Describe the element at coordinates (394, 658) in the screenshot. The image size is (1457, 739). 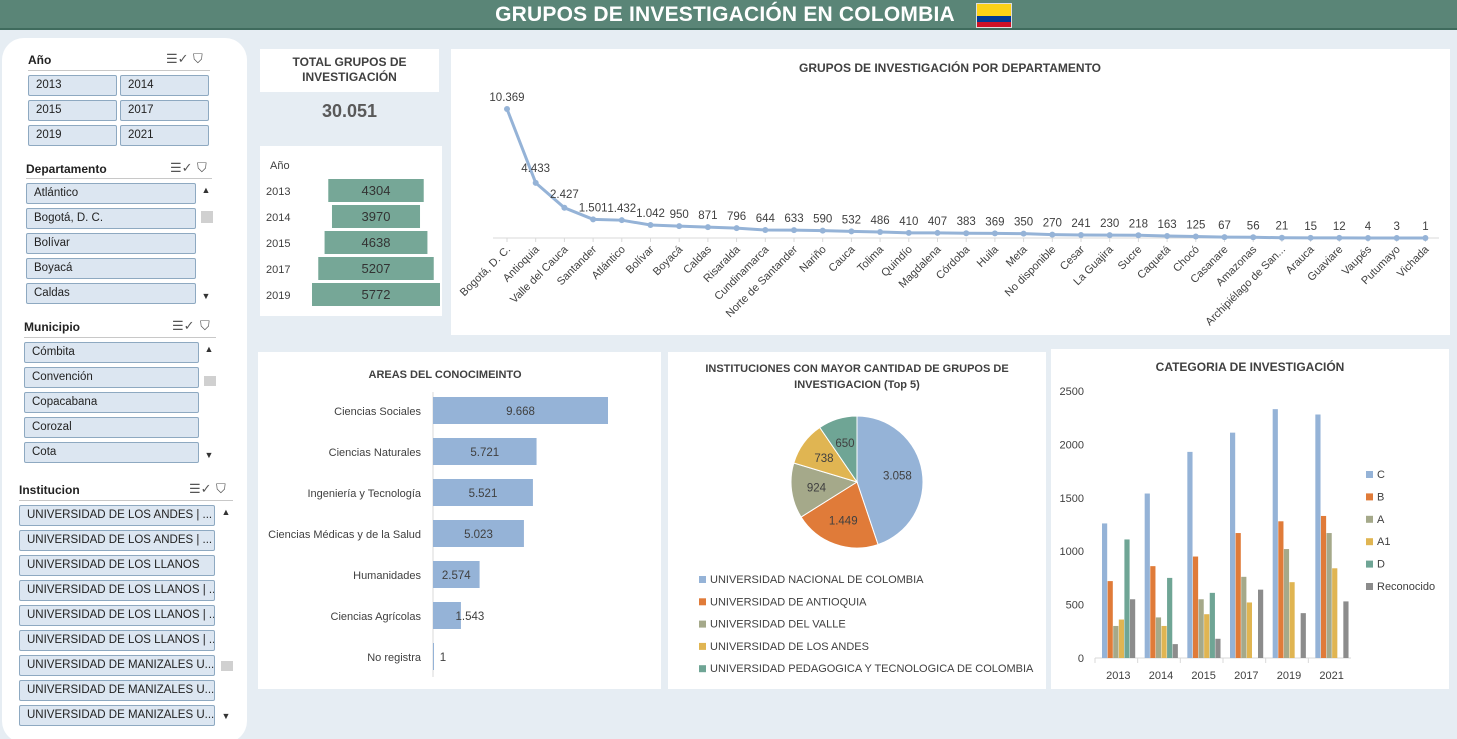
I see `hbar-category-label: No registra` at that location.